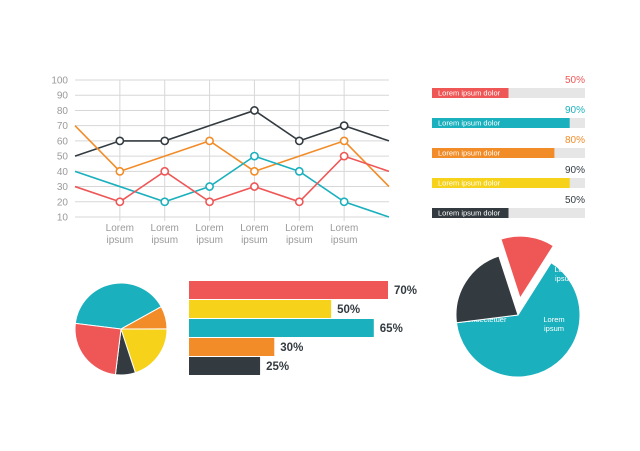  I want to click on bar-value-label: 70%, so click(405, 291).